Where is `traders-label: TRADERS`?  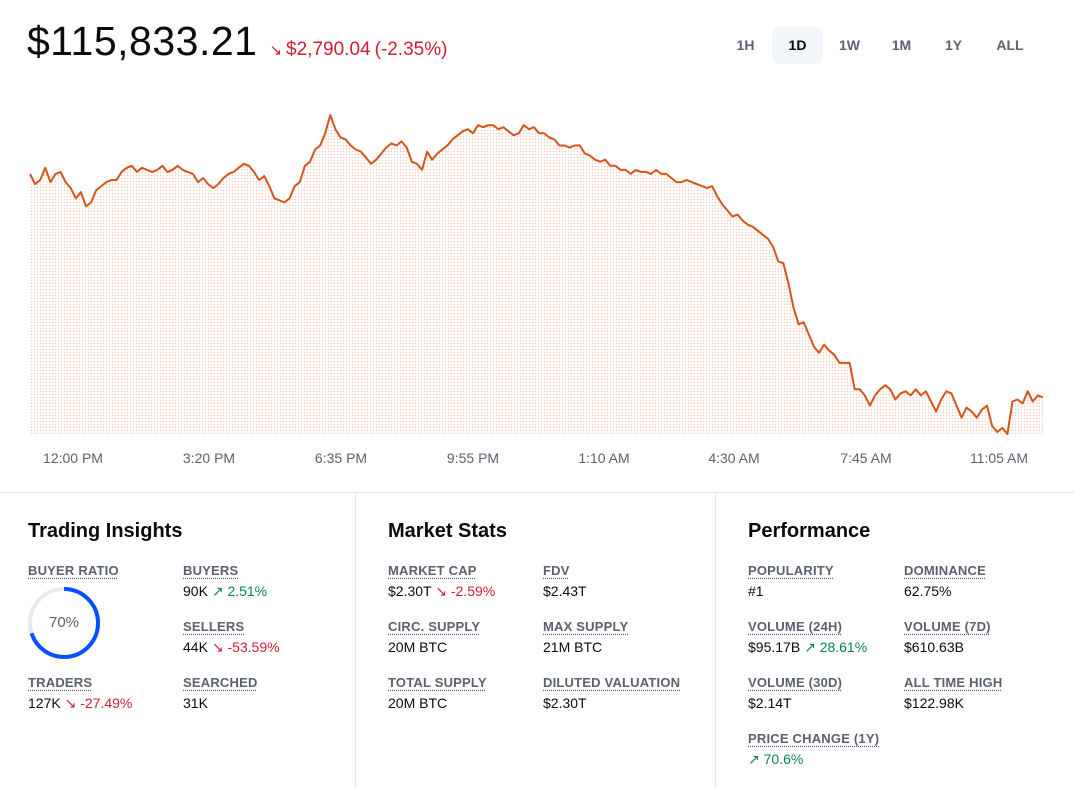 traders-label: TRADERS is located at coordinates (60, 682).